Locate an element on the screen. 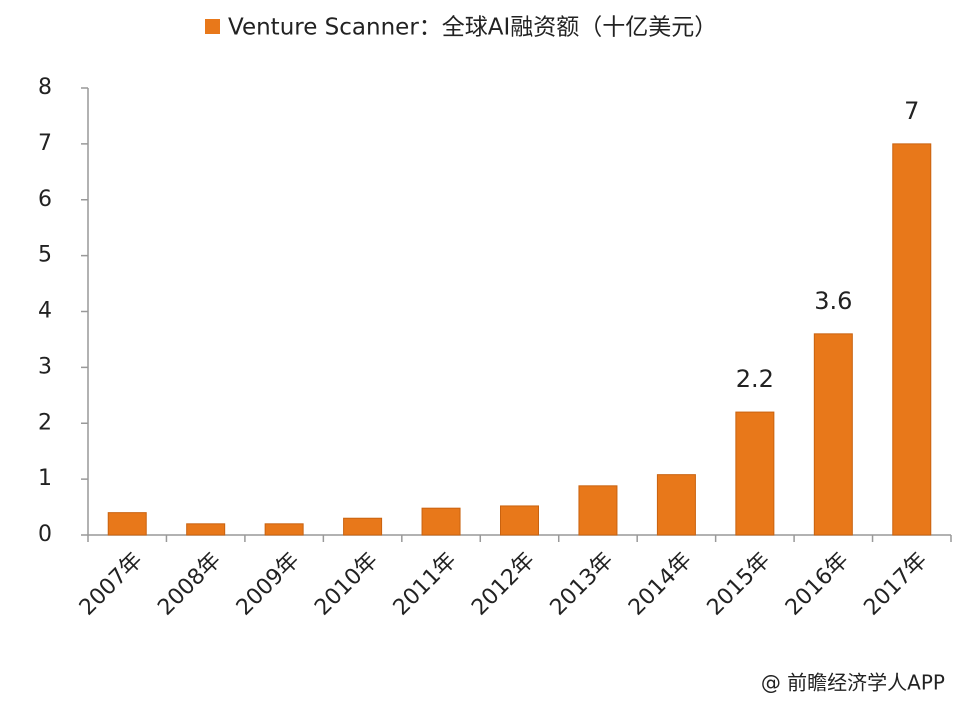 The image size is (966, 706). x-tick-label: 2016年 is located at coordinates (817, 584).